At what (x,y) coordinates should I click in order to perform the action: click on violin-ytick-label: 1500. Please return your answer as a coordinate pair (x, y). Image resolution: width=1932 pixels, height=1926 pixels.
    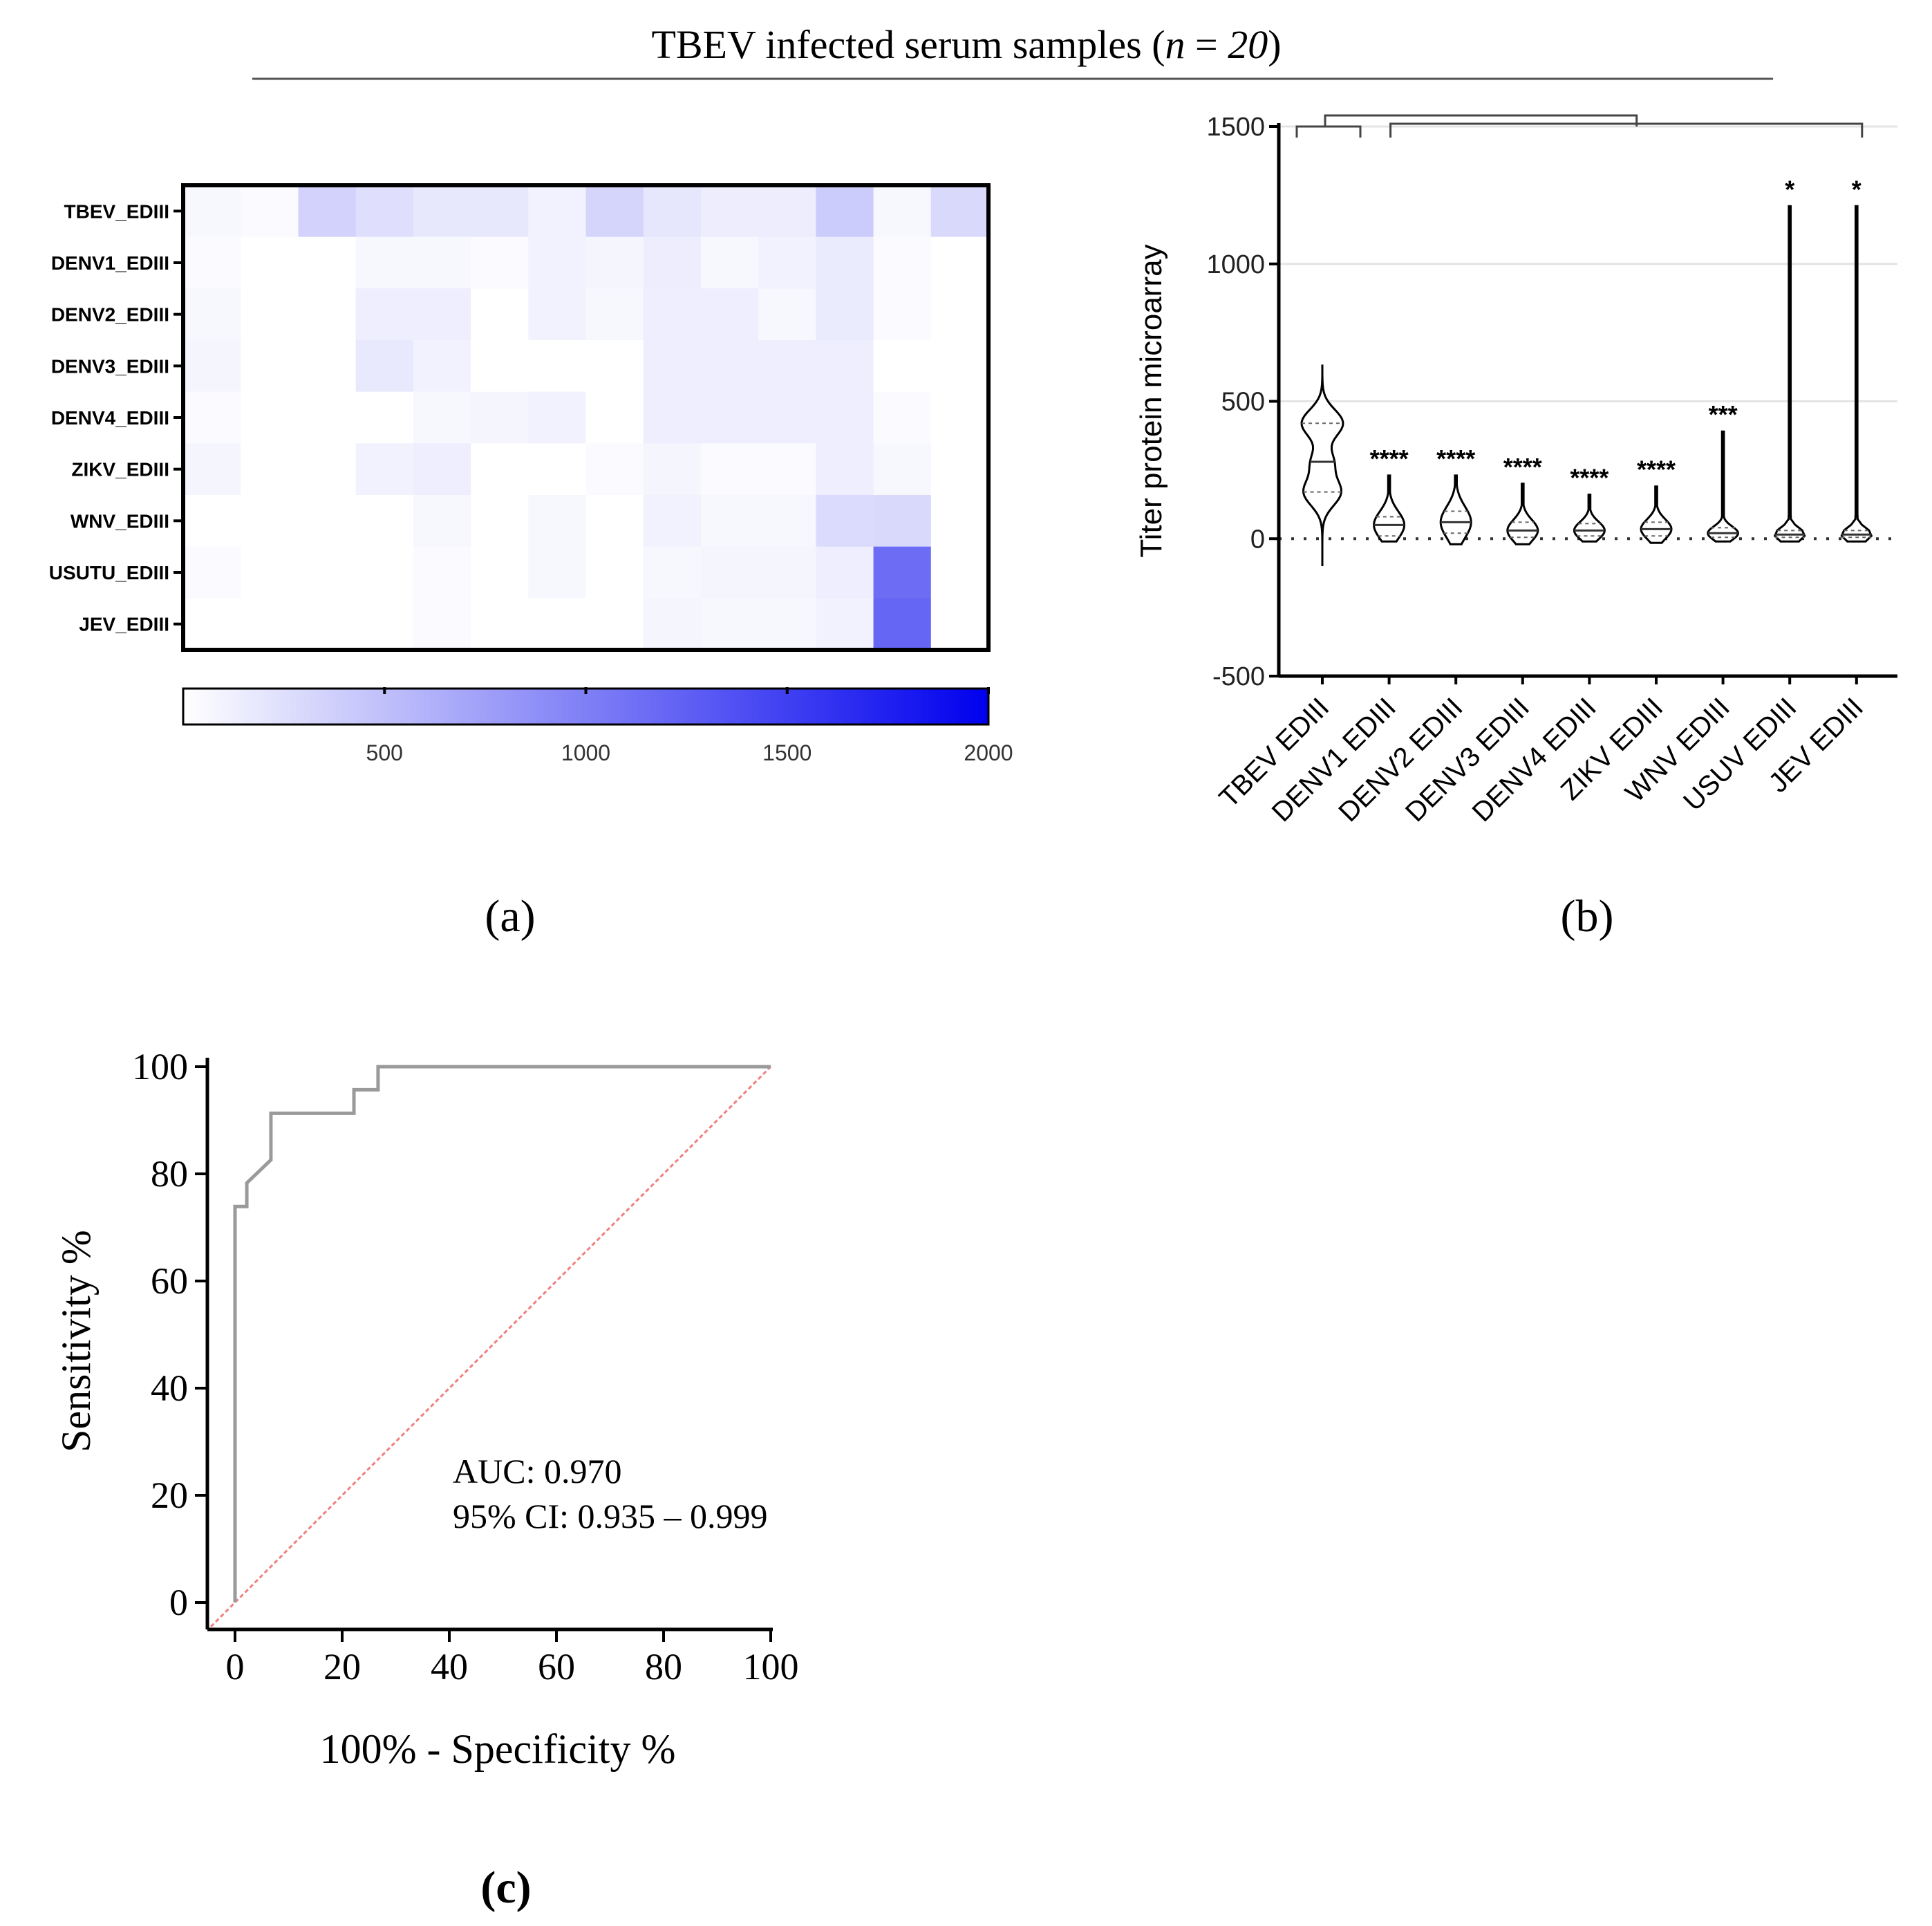
    Looking at the image, I should click on (1235, 127).